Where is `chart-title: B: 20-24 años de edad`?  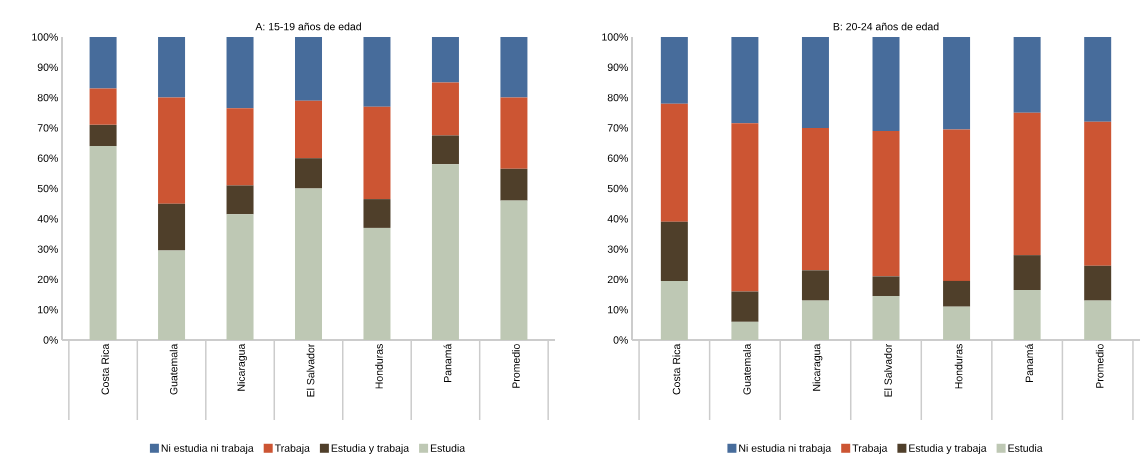
chart-title: B: 20-24 años de edad is located at coordinates (886, 26).